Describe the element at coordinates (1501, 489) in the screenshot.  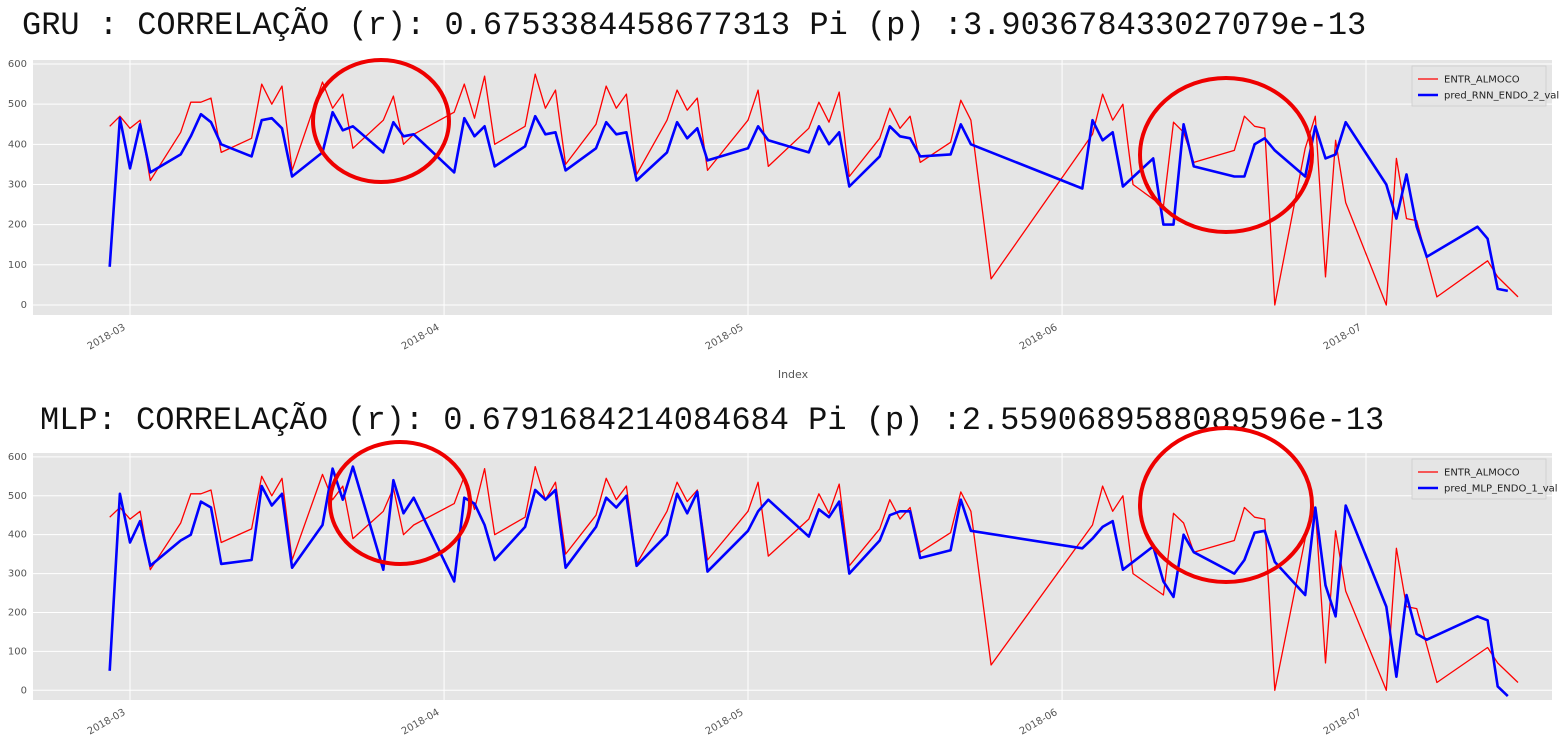
I see `legend-label: pred_MLP_ENDO_1_val` at that location.